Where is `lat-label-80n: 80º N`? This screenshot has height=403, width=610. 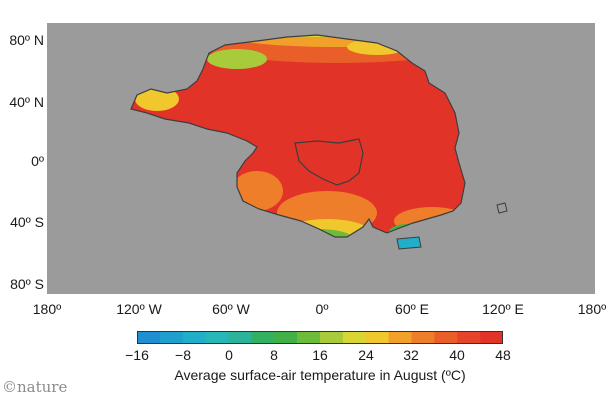 lat-label-80n: 80º N is located at coordinates (26, 40).